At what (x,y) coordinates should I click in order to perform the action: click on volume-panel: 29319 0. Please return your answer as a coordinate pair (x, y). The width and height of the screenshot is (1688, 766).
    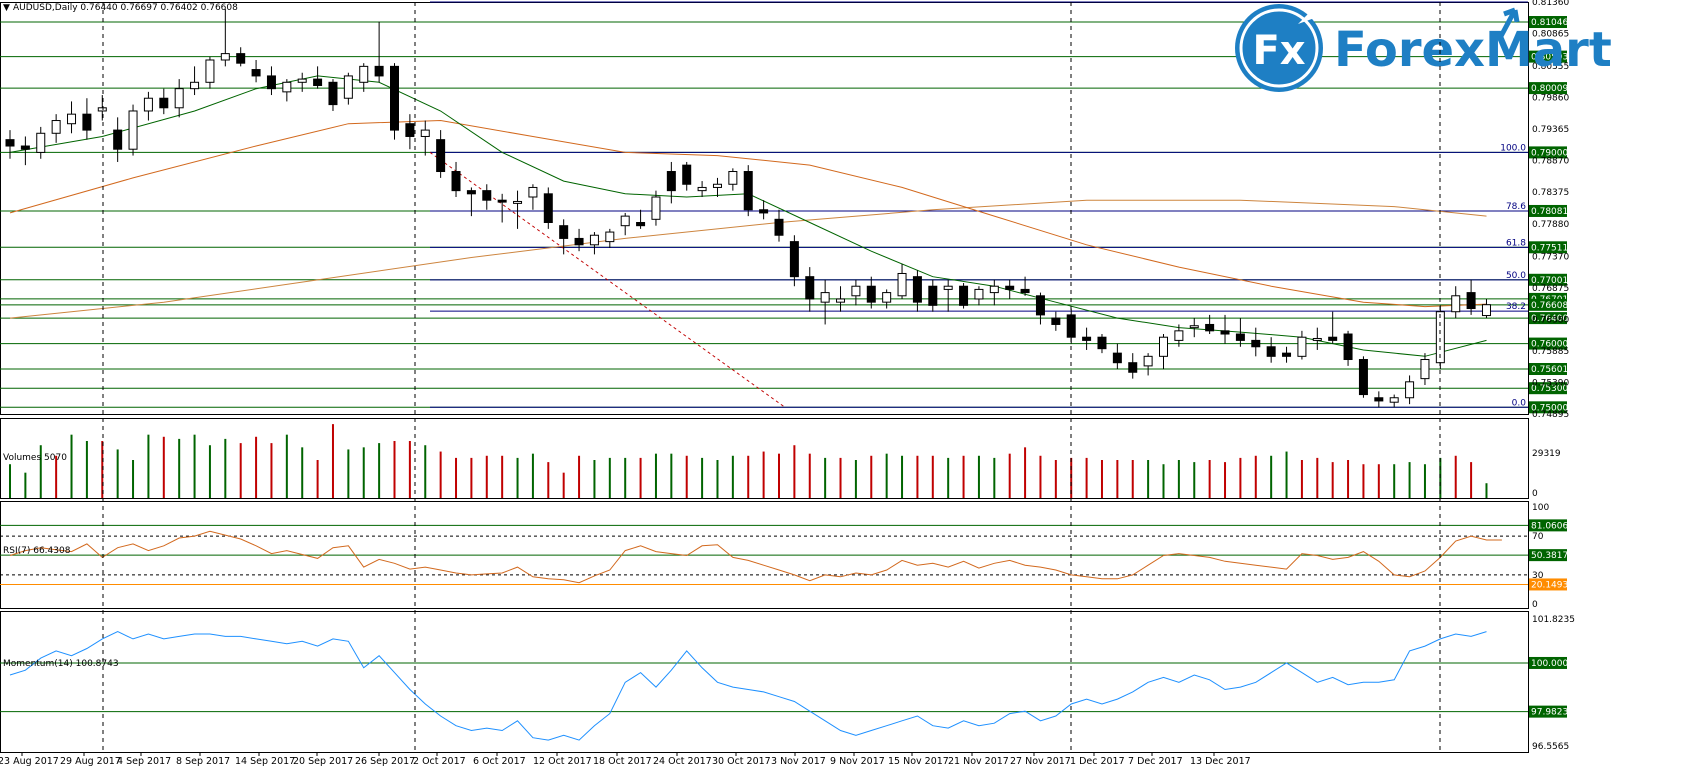
    Looking at the image, I should click on (780, 459).